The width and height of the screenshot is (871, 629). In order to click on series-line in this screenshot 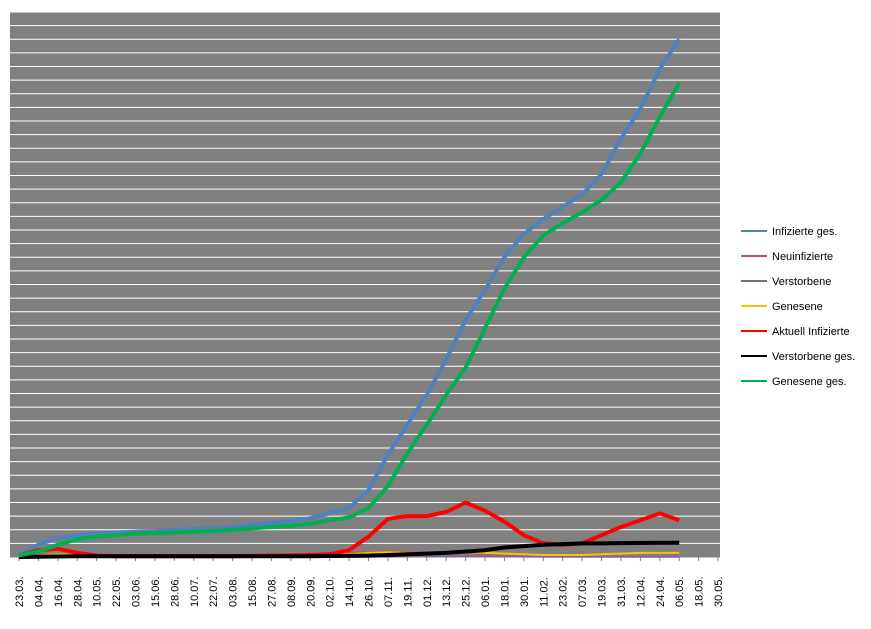, I will do `click(349, 549)`.